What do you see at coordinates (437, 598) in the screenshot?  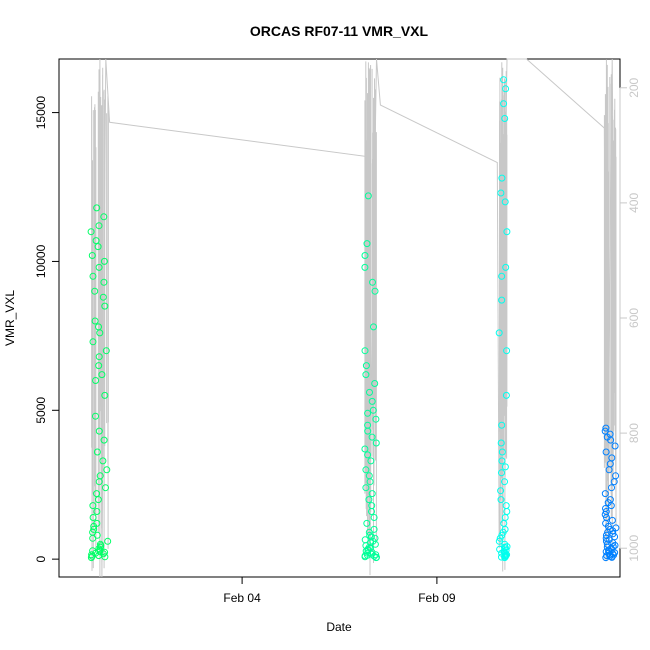 I see `x-tick-label: Feb 09` at bounding box center [437, 598].